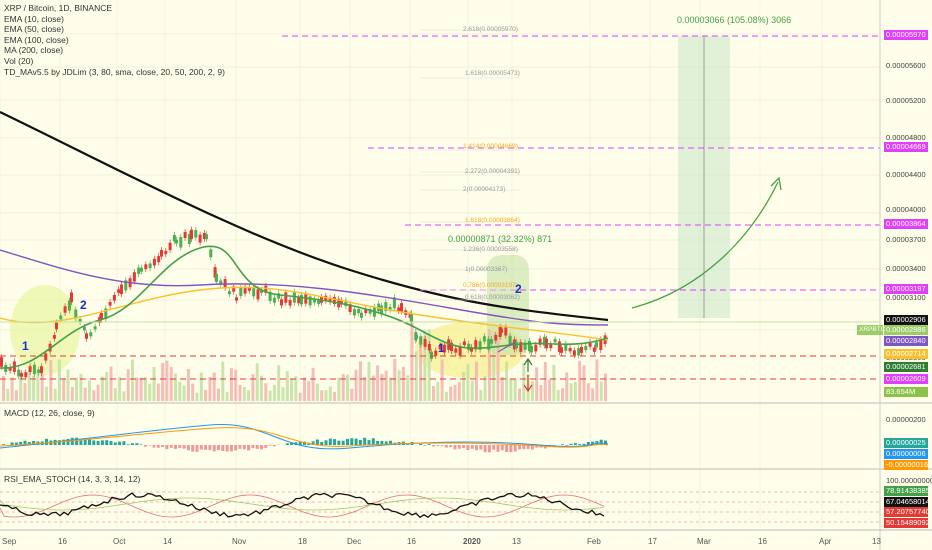  Describe the element at coordinates (304, 361) in the screenshot. I see `volume-bars` at that location.